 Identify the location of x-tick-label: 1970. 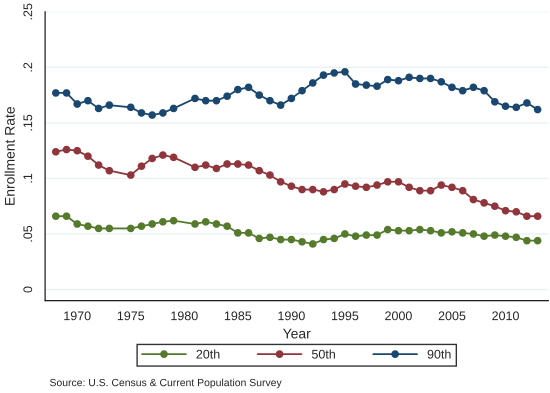
(77, 315).